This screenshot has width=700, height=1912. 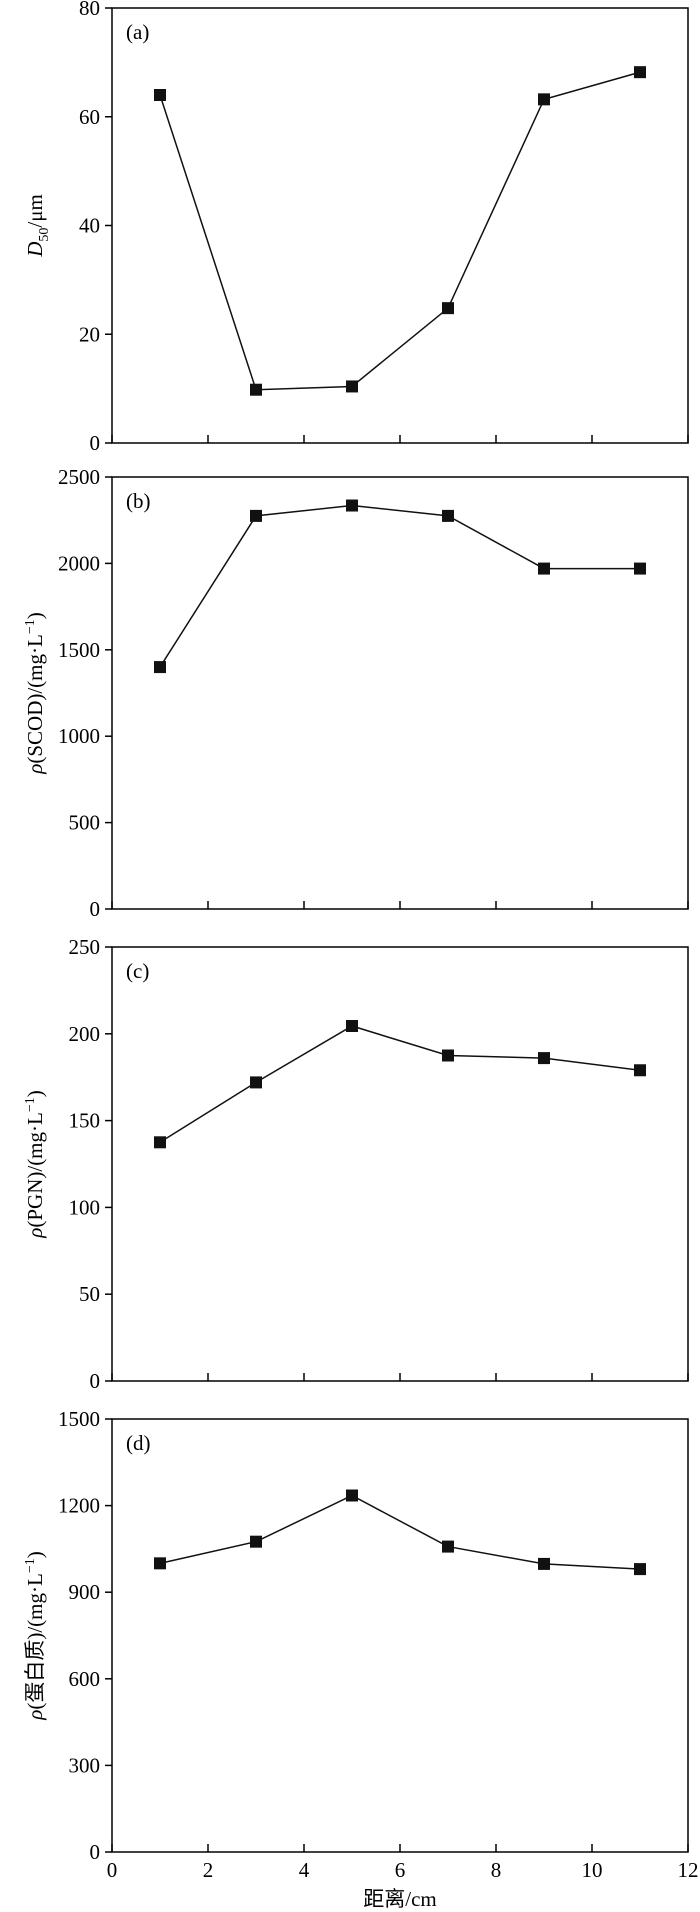 What do you see at coordinates (137, 971) in the screenshot?
I see `panel-c-label: (c)` at bounding box center [137, 971].